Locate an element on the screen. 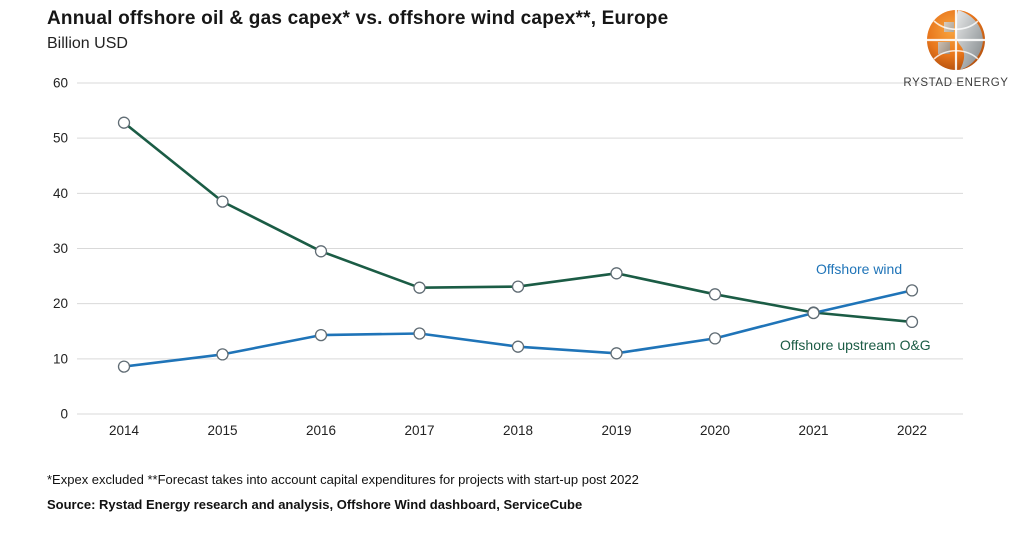  x-tick-label-2020: 2020 is located at coordinates (715, 430).